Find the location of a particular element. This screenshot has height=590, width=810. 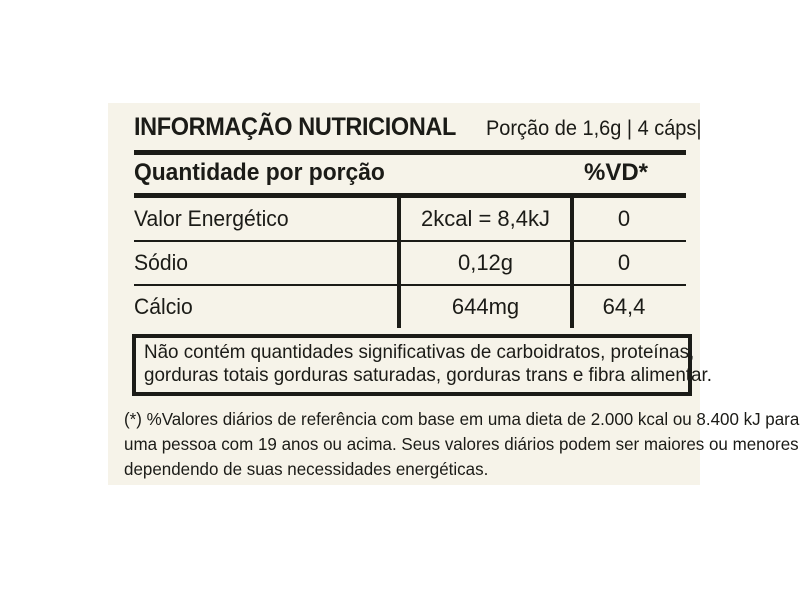

nutrient-name: Cálcio is located at coordinates (163, 306).